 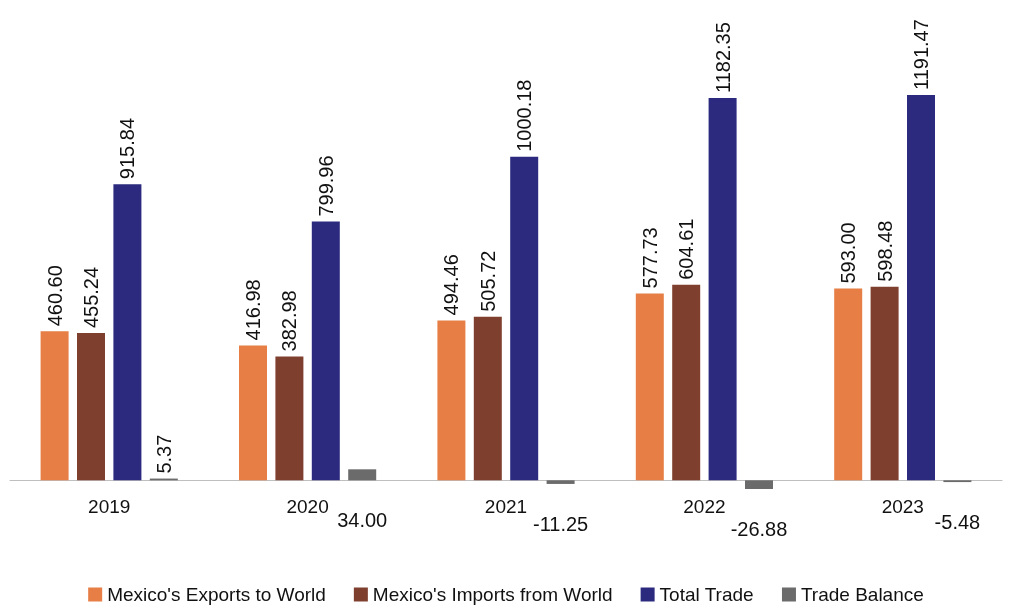 What do you see at coordinates (54, 296) in the screenshot?
I see `data-label: 460.60` at bounding box center [54, 296].